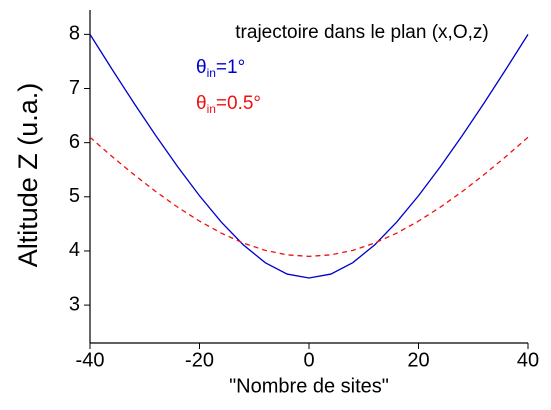 This screenshot has height=410, width=551. I want to click on x-tick-label: 20, so click(418, 360).